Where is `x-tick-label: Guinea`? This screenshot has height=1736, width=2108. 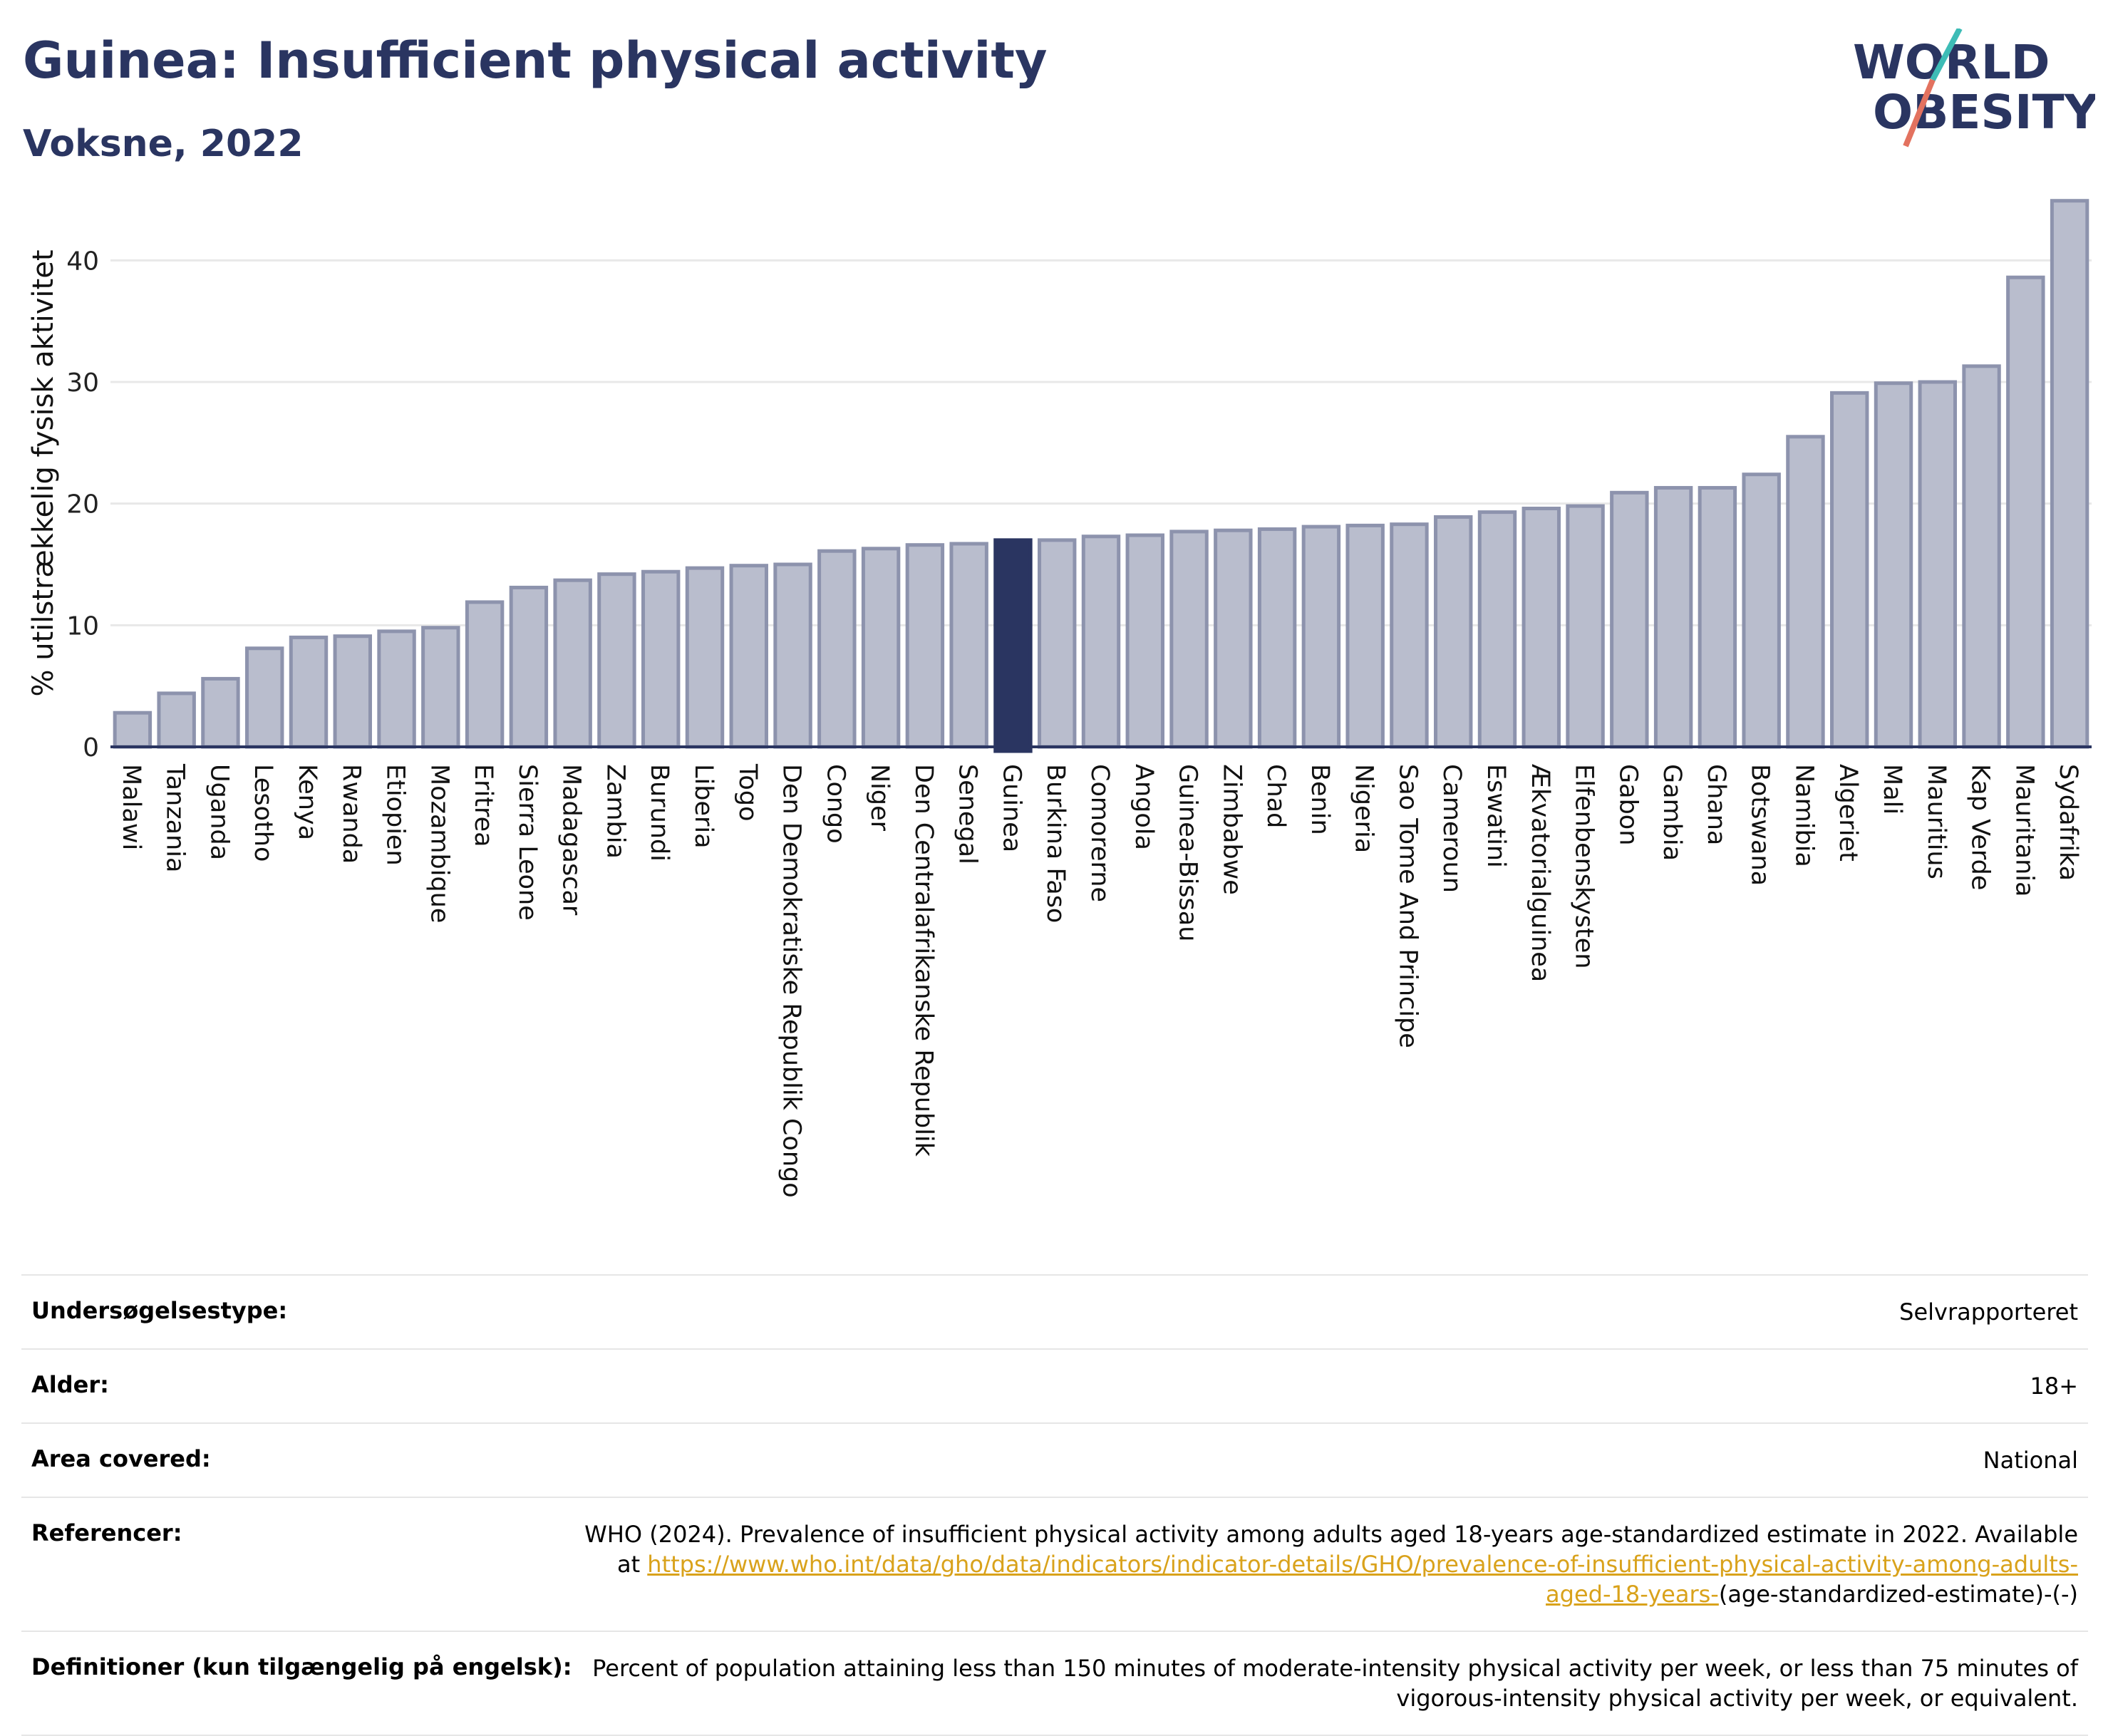 x-tick-label: Guinea is located at coordinates (1011, 808).